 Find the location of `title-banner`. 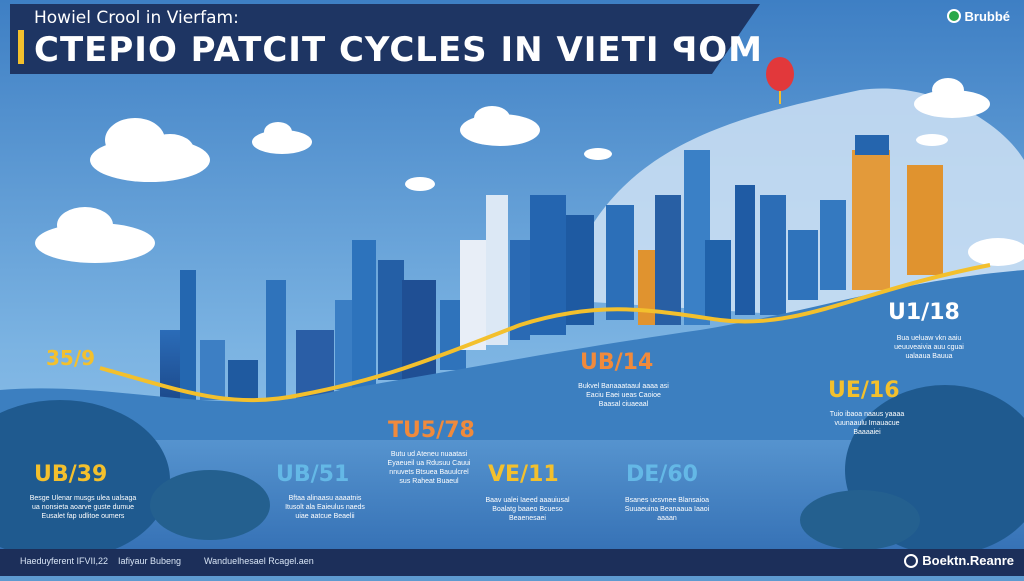

title-banner is located at coordinates (355, 39).